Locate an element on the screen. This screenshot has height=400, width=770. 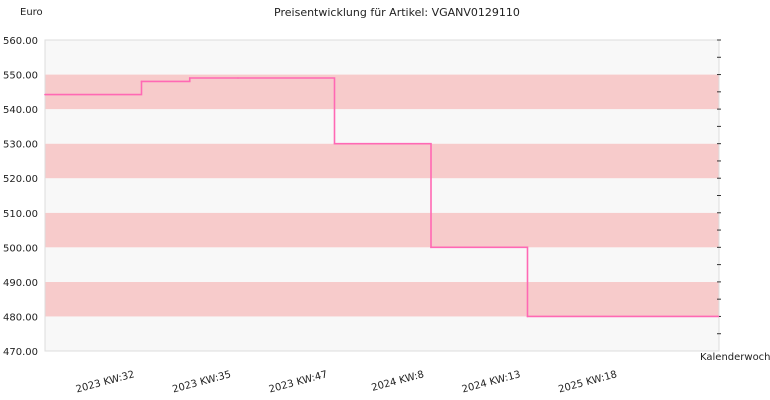
x-tick-label: 2024 KW:13 is located at coordinates (491, 382).